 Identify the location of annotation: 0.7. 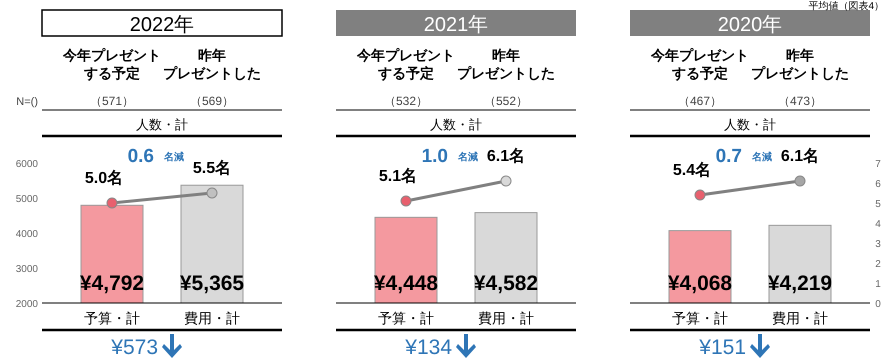
(729, 156).